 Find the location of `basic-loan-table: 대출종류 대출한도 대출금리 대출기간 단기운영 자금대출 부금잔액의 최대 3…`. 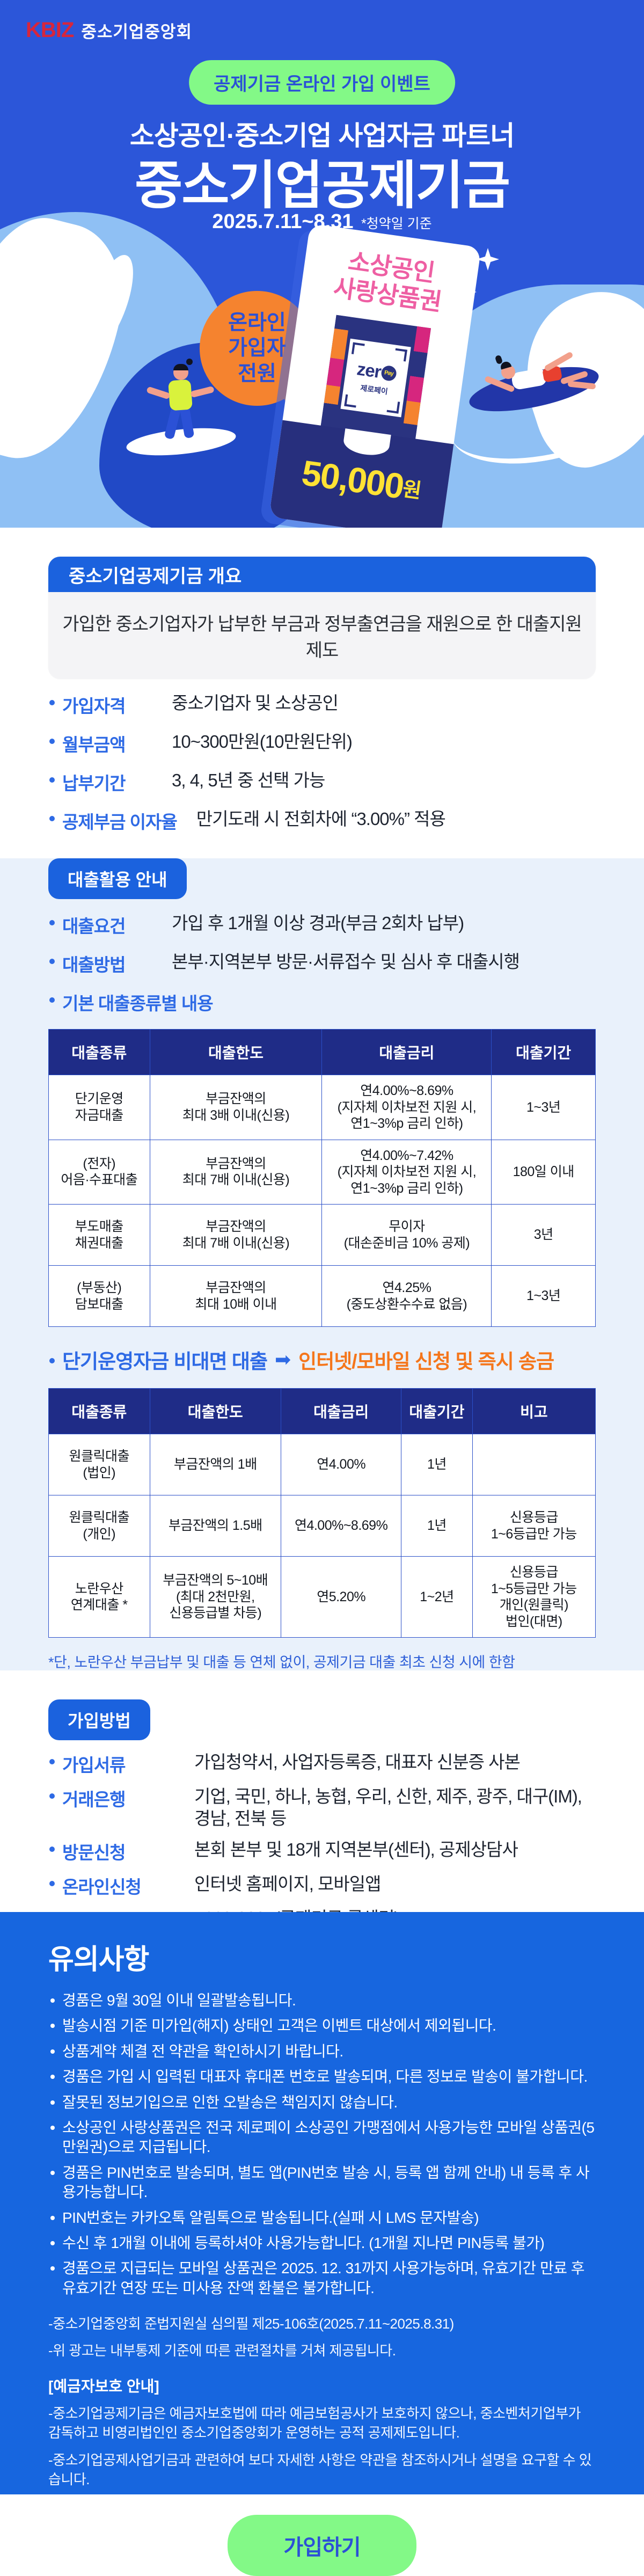

basic-loan-table: 대출종류 대출한도 대출금리 대출기간 단기운영 자금대출 부금잔액의 최대 3… is located at coordinates (322, 1178).